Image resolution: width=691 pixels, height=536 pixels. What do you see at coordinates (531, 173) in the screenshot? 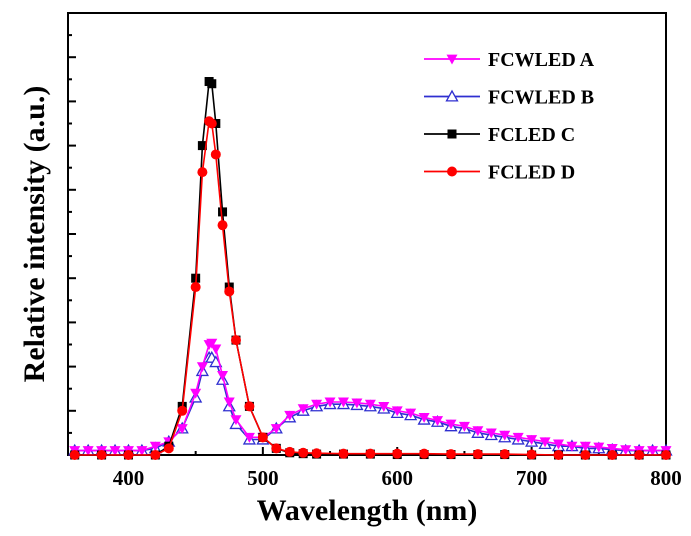
I see `legend-label: FCLED D` at bounding box center [531, 173].